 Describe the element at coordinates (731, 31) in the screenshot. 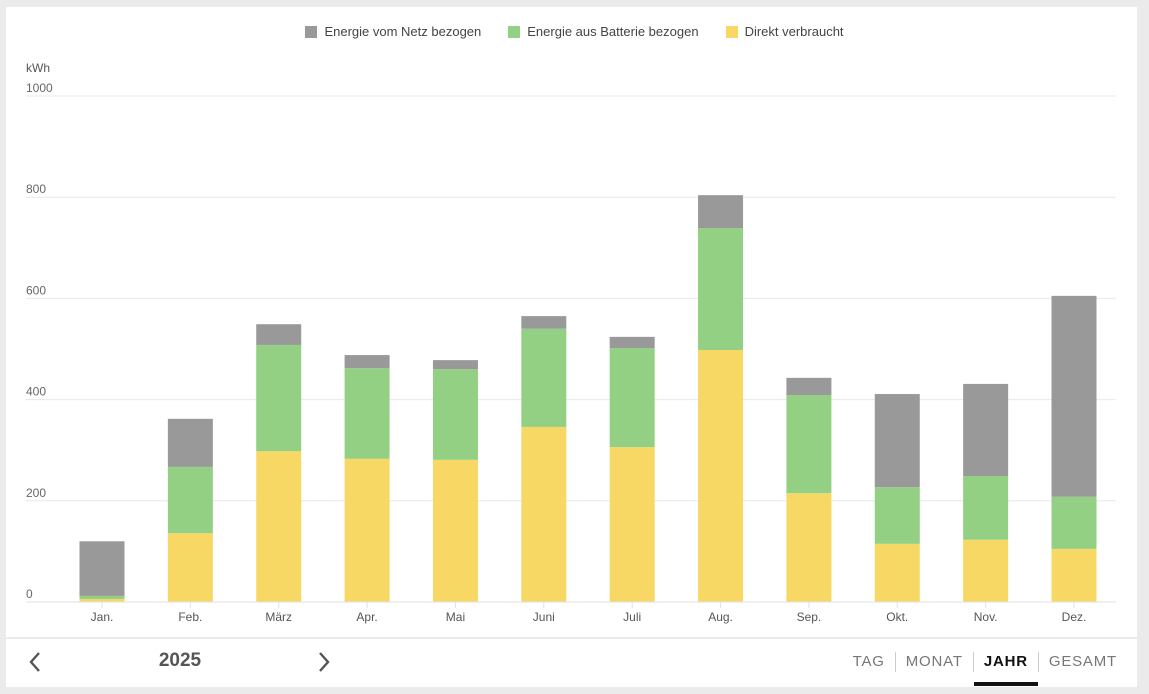

I see `legend-swatch-direct` at that location.